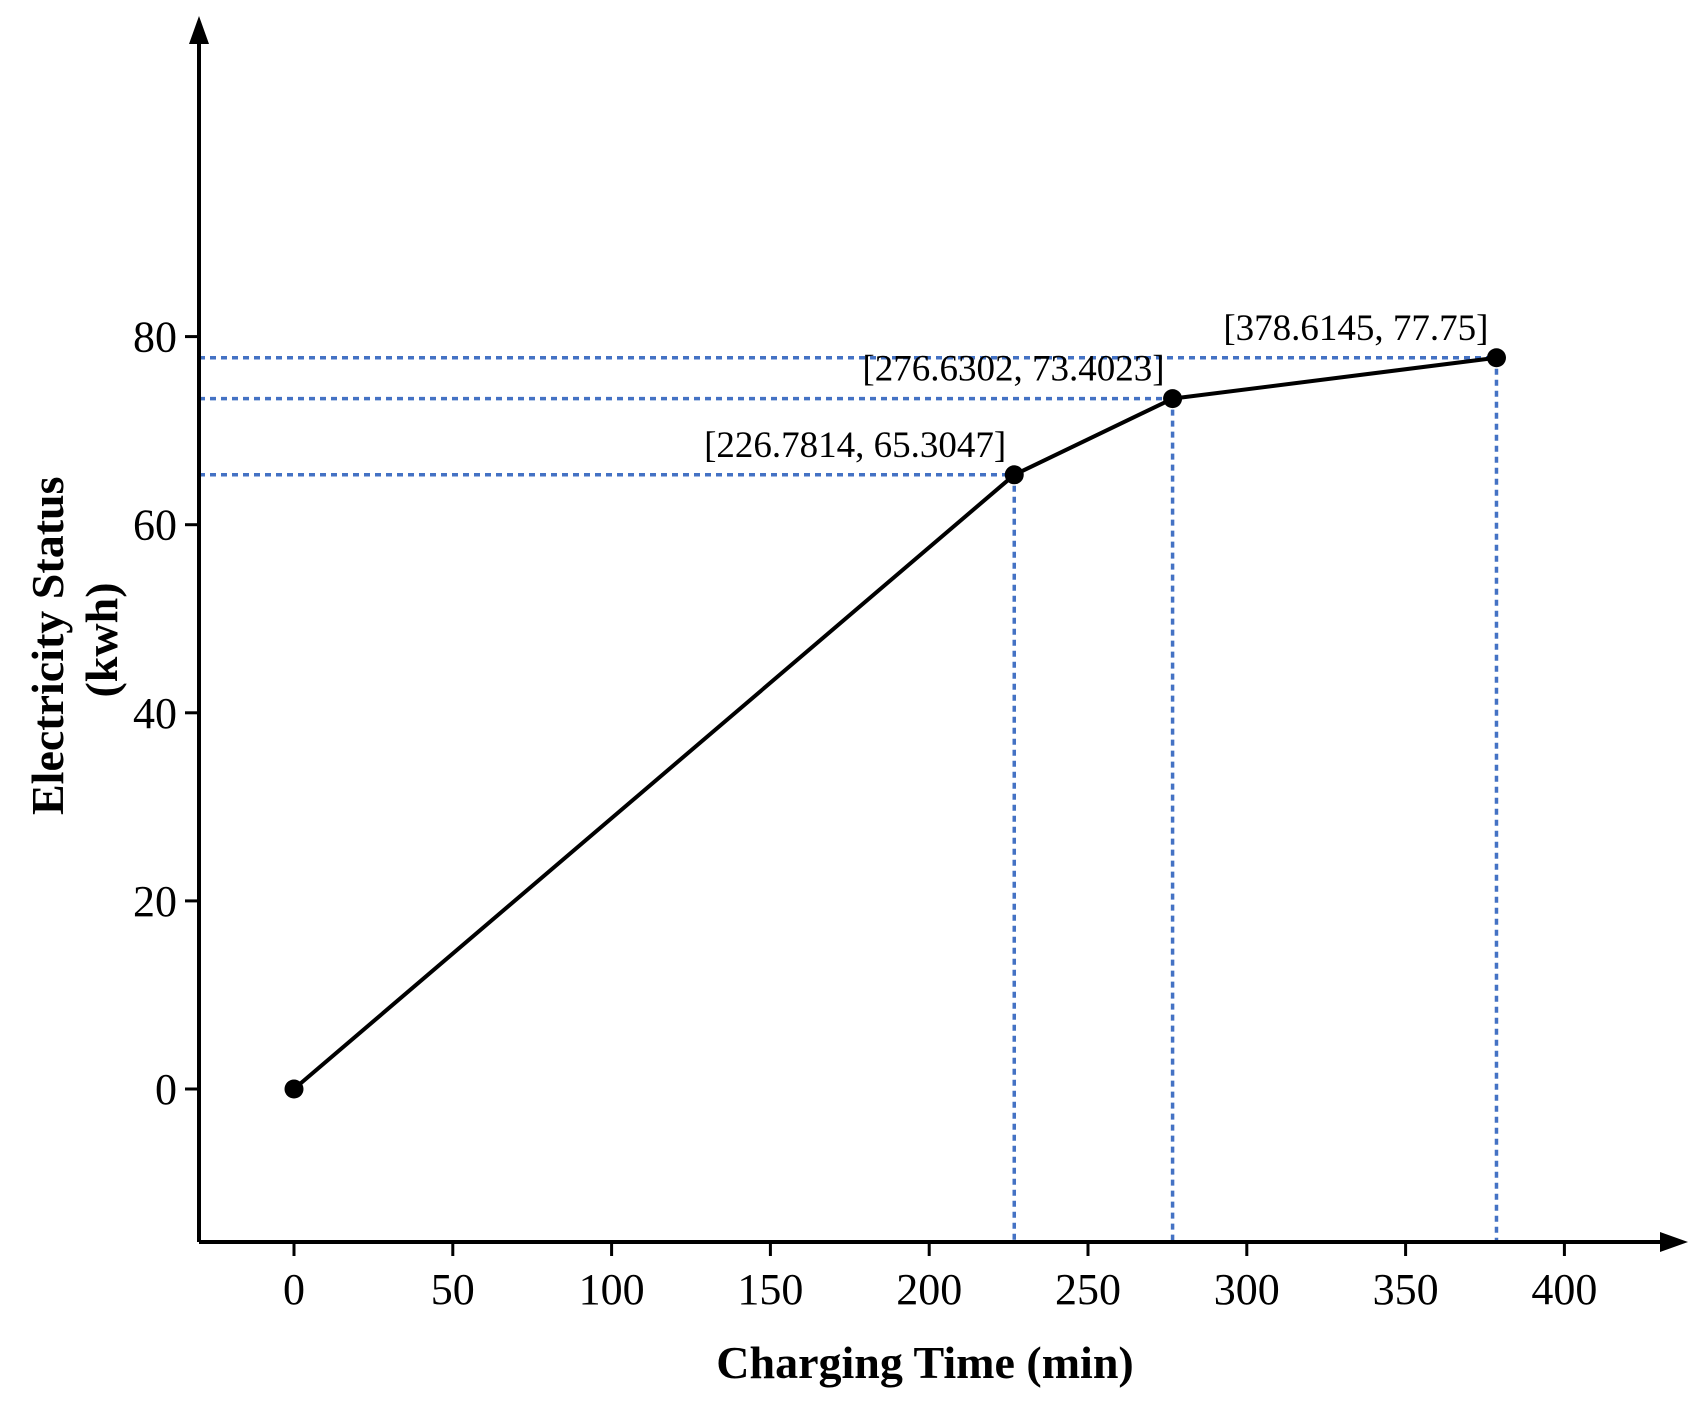  Describe the element at coordinates (294, 1289) in the screenshot. I see `x-tick-label: 0` at that location.